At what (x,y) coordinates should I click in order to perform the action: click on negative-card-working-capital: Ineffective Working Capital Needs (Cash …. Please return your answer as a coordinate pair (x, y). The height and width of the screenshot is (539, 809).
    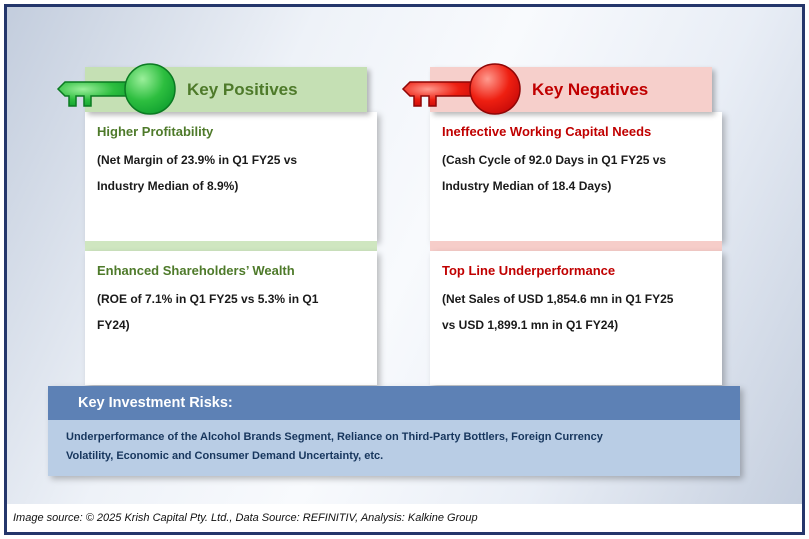
    Looking at the image, I should click on (576, 176).